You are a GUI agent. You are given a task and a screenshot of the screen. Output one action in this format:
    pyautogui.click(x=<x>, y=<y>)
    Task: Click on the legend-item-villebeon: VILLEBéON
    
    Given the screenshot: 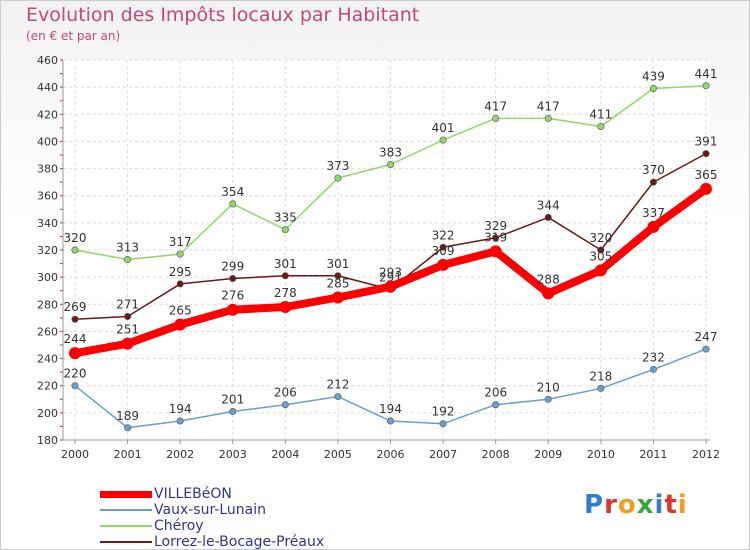 What is the action you would take?
    pyautogui.click(x=212, y=494)
    